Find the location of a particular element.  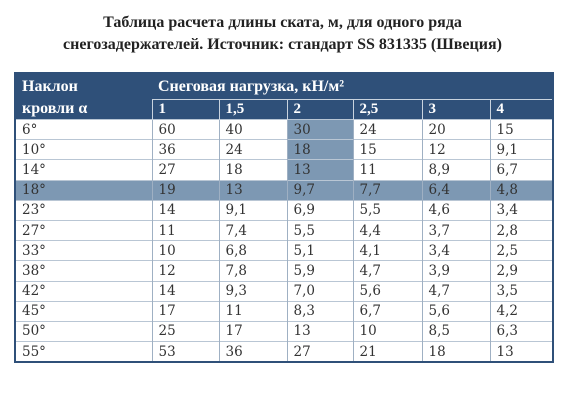

value-cell: 2,9 is located at coordinates (521, 270).